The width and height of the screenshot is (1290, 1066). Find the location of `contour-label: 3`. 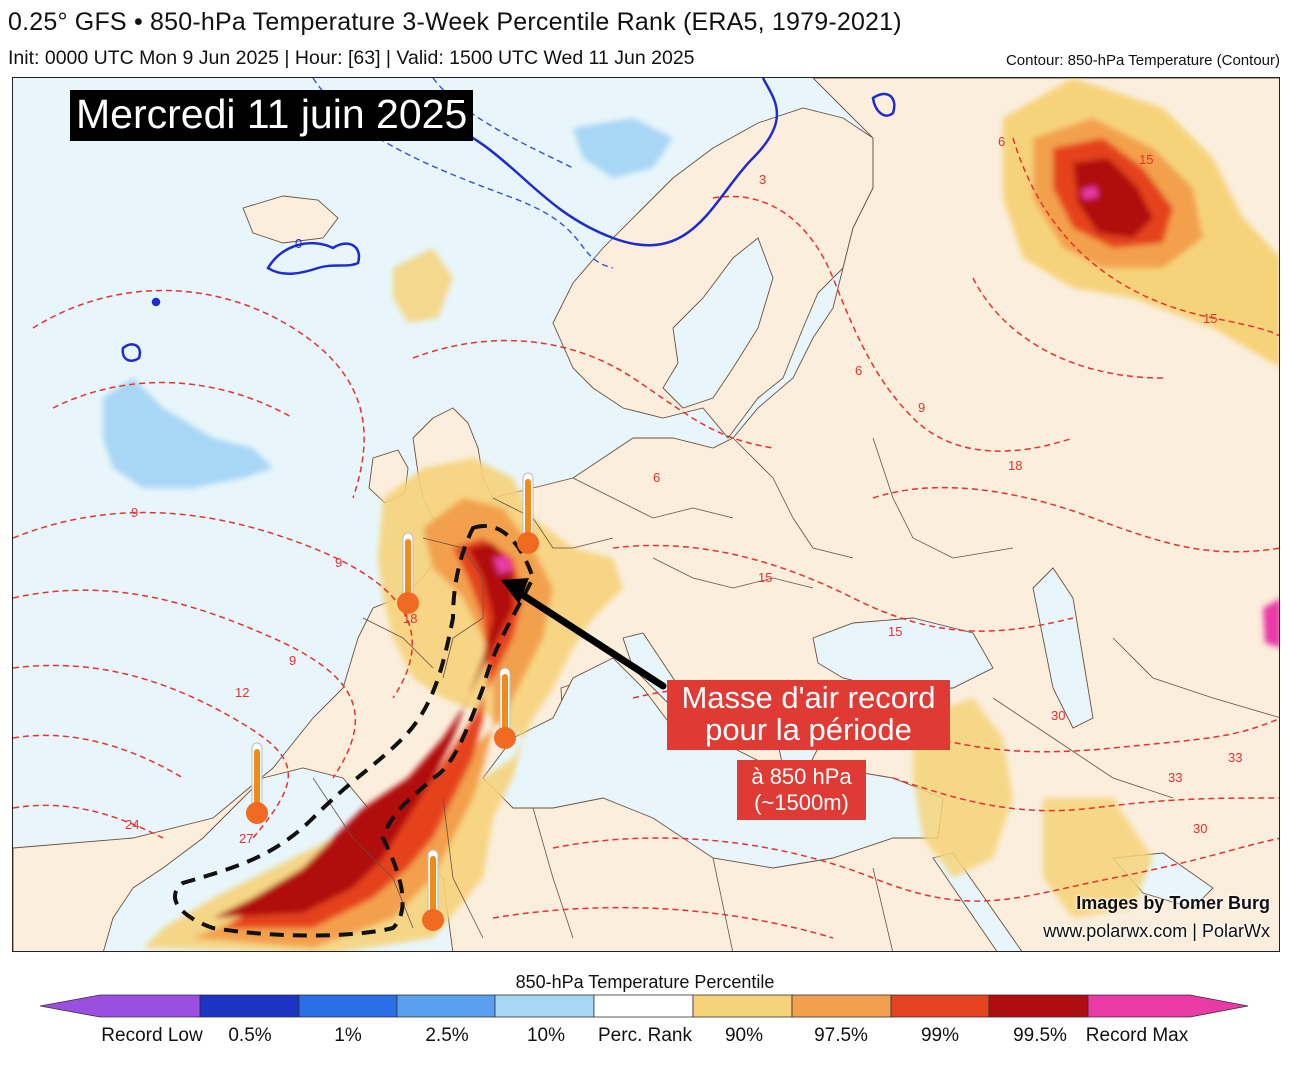

contour-label: 3 is located at coordinates (762, 179).